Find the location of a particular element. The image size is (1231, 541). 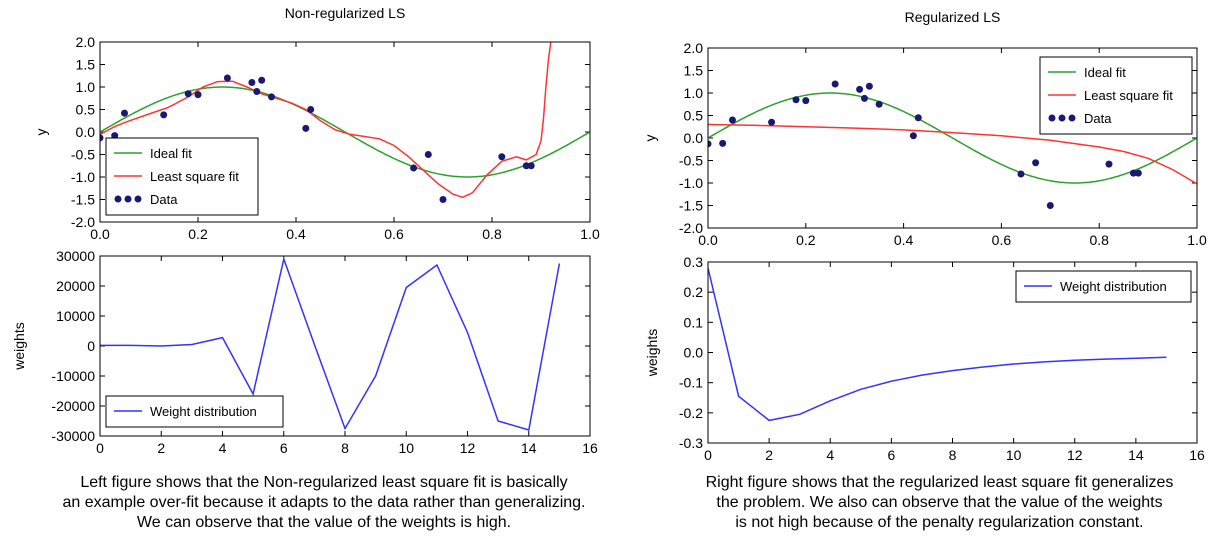

y-tick-label: 2.0 is located at coordinates (694, 48).